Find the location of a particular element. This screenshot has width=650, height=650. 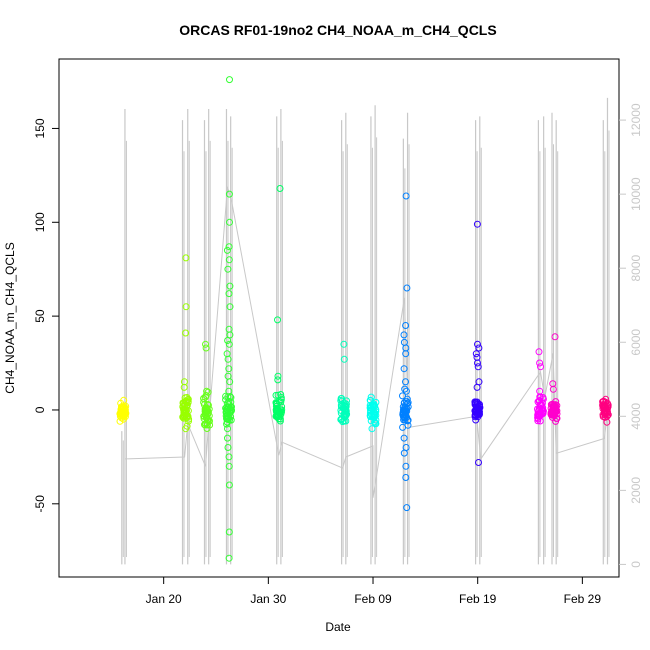

x-tick-label: Feb 19 is located at coordinates (478, 599).